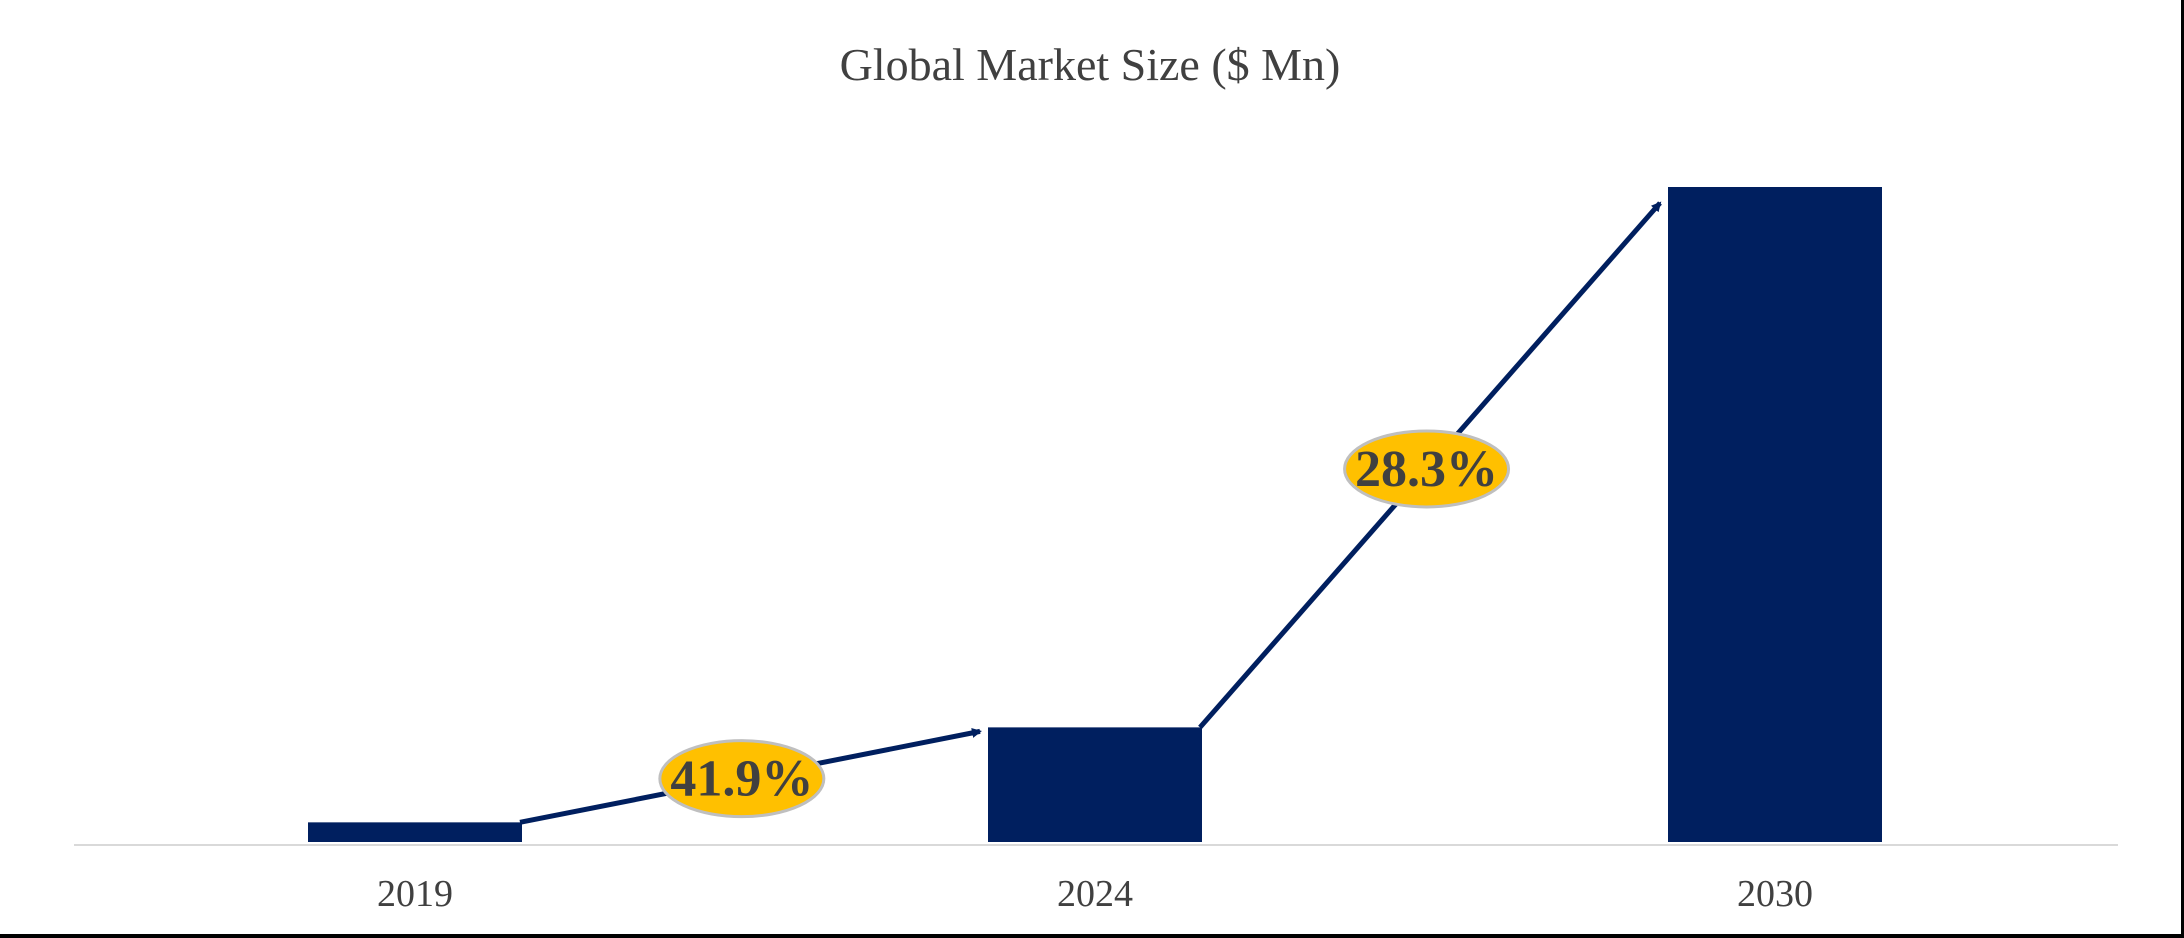  I want to click on bar-2024, so click(1095, 784).